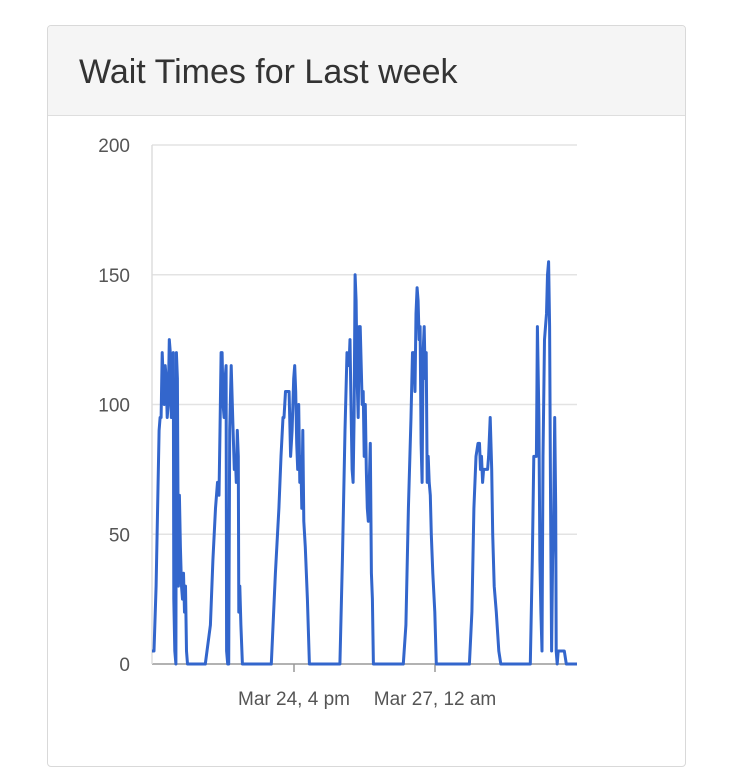 Image resolution: width=733 pixels, height=767 pixels. Describe the element at coordinates (294, 699) in the screenshot. I see `x-tick-label: Mar 24, 4 pm` at that location.